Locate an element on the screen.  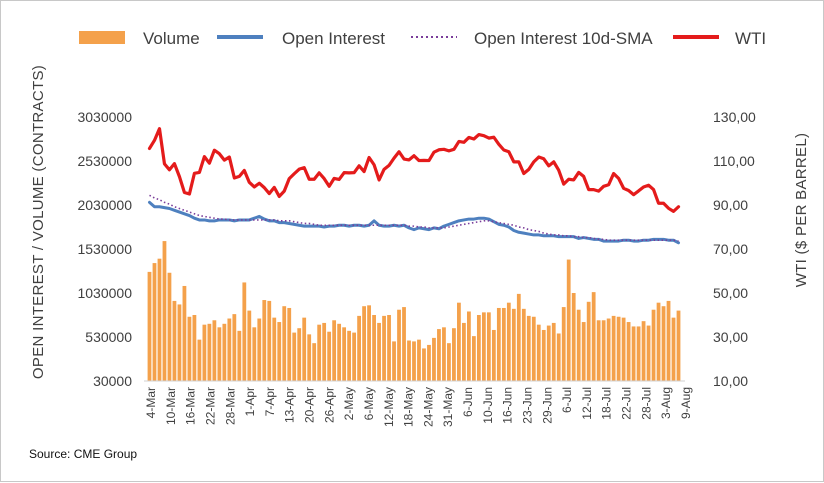
legend-label-volume: Volume is located at coordinates (171, 38).